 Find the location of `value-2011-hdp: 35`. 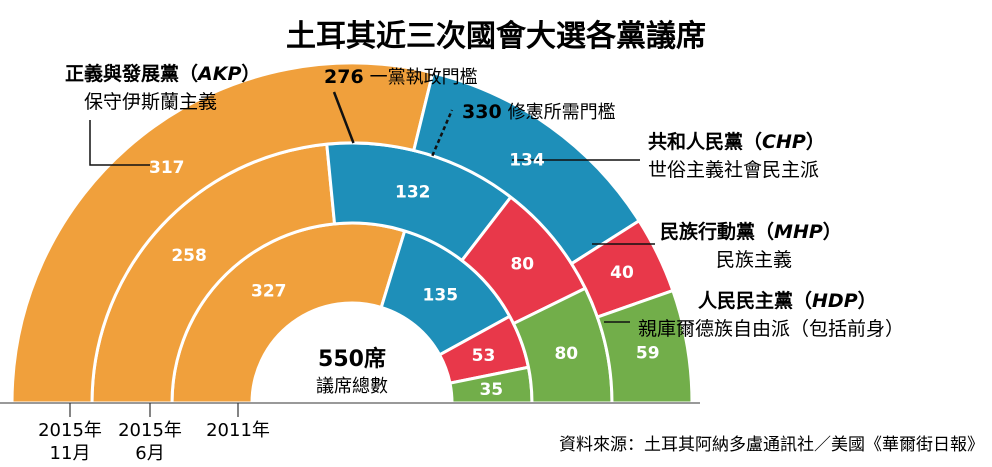

value-2011-hdp: 35 is located at coordinates (491, 390).